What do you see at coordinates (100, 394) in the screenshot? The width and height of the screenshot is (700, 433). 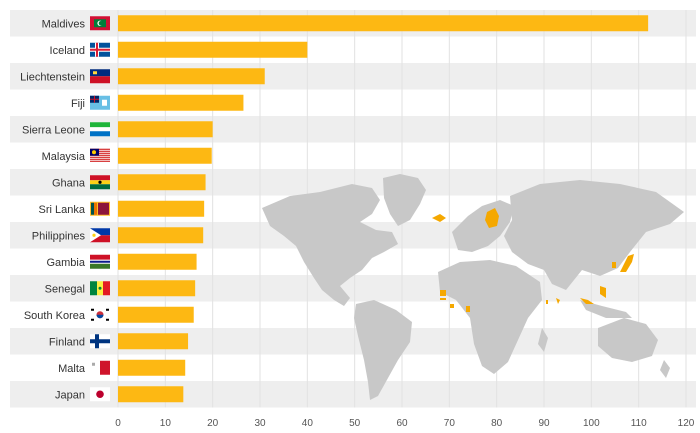 I see `japan-flag` at bounding box center [100, 394].